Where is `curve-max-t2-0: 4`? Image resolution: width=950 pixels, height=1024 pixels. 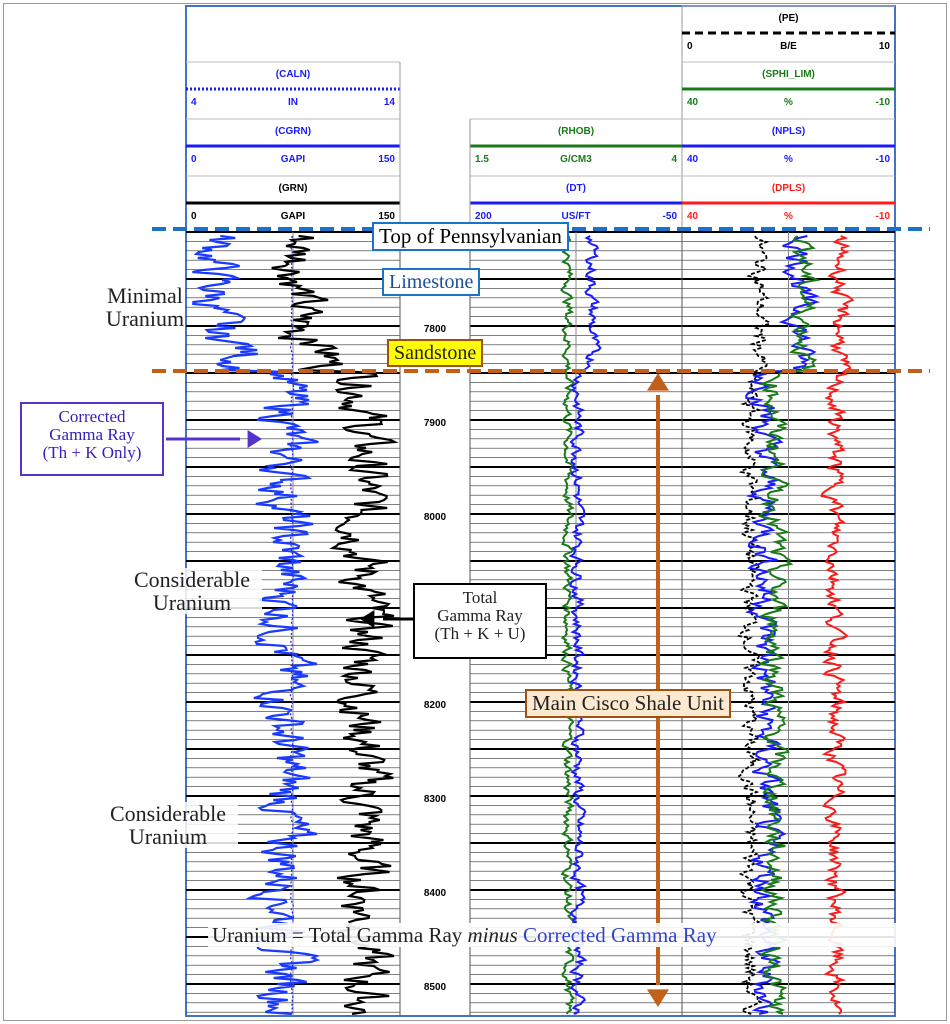
curve-max-t2-0: 4 is located at coordinates (674, 159).